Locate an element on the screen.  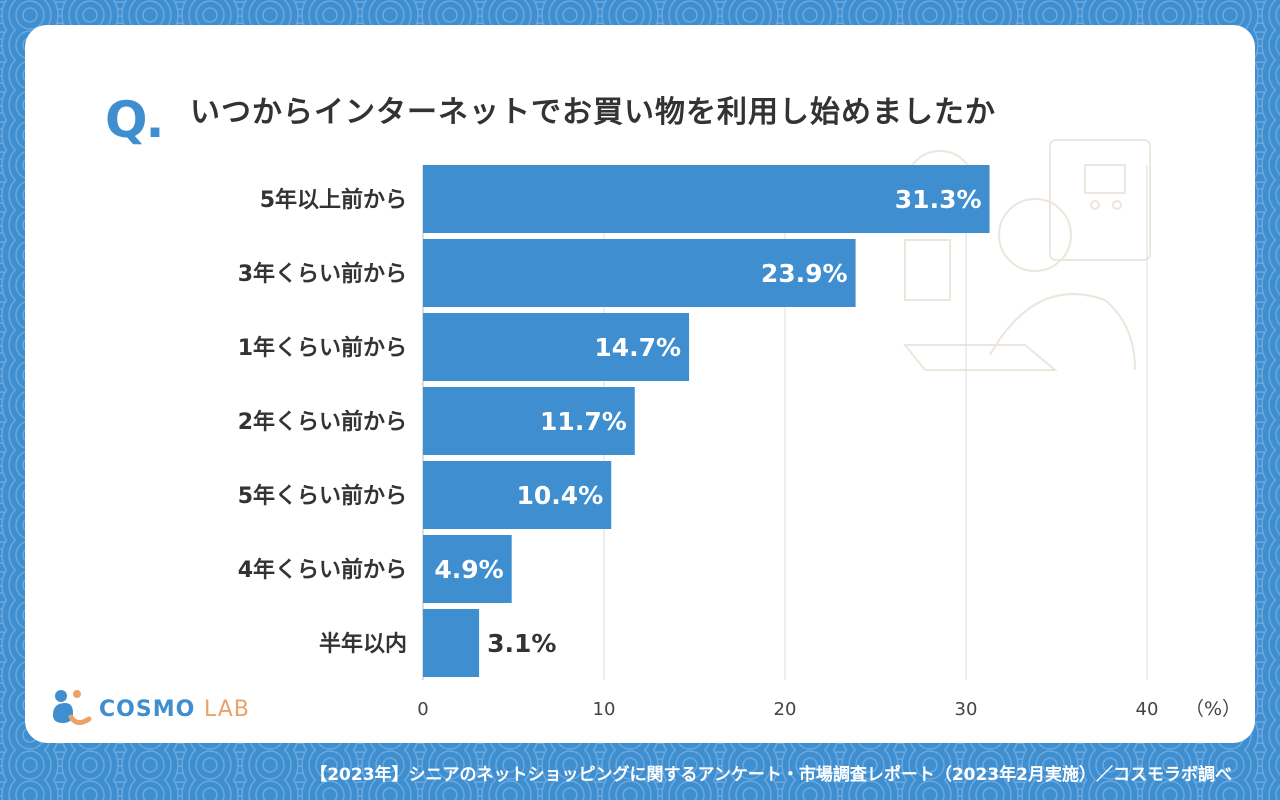
x-tick-label: 40 is located at coordinates (1147, 709).